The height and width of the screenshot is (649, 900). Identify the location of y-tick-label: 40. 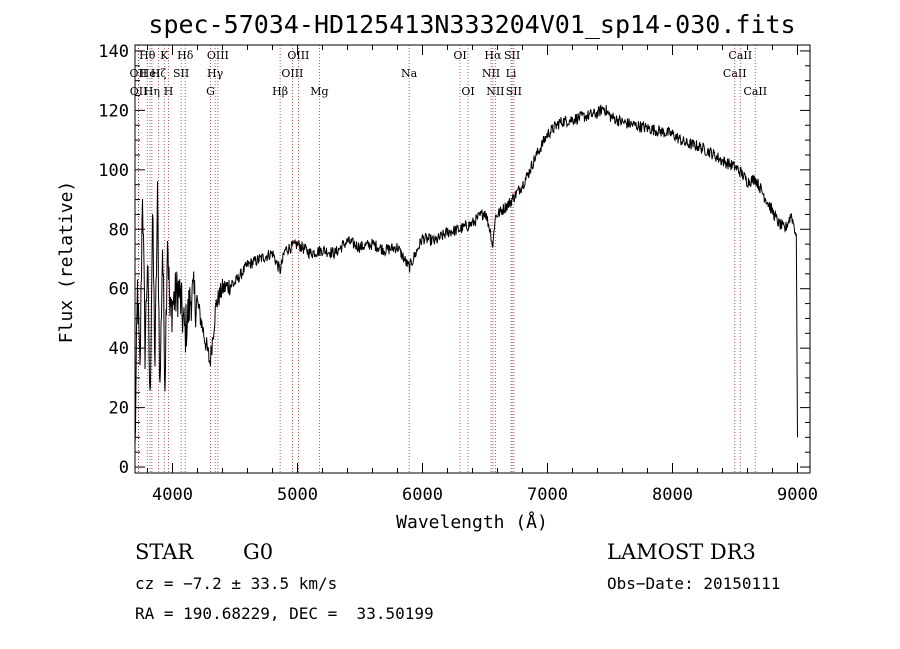
(119, 349).